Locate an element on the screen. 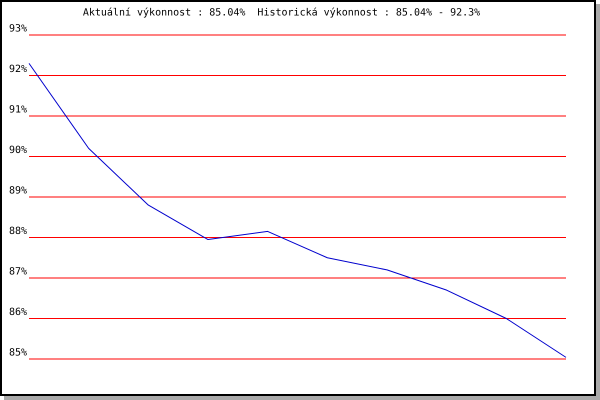 This screenshot has height=400, width=600. y-tick-label: 92% is located at coordinates (17, 70).